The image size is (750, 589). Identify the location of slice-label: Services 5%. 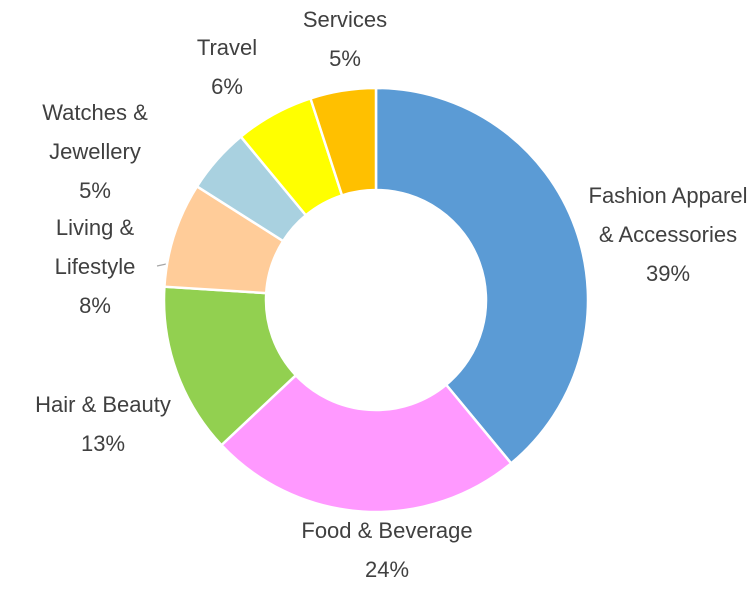
(345, 39).